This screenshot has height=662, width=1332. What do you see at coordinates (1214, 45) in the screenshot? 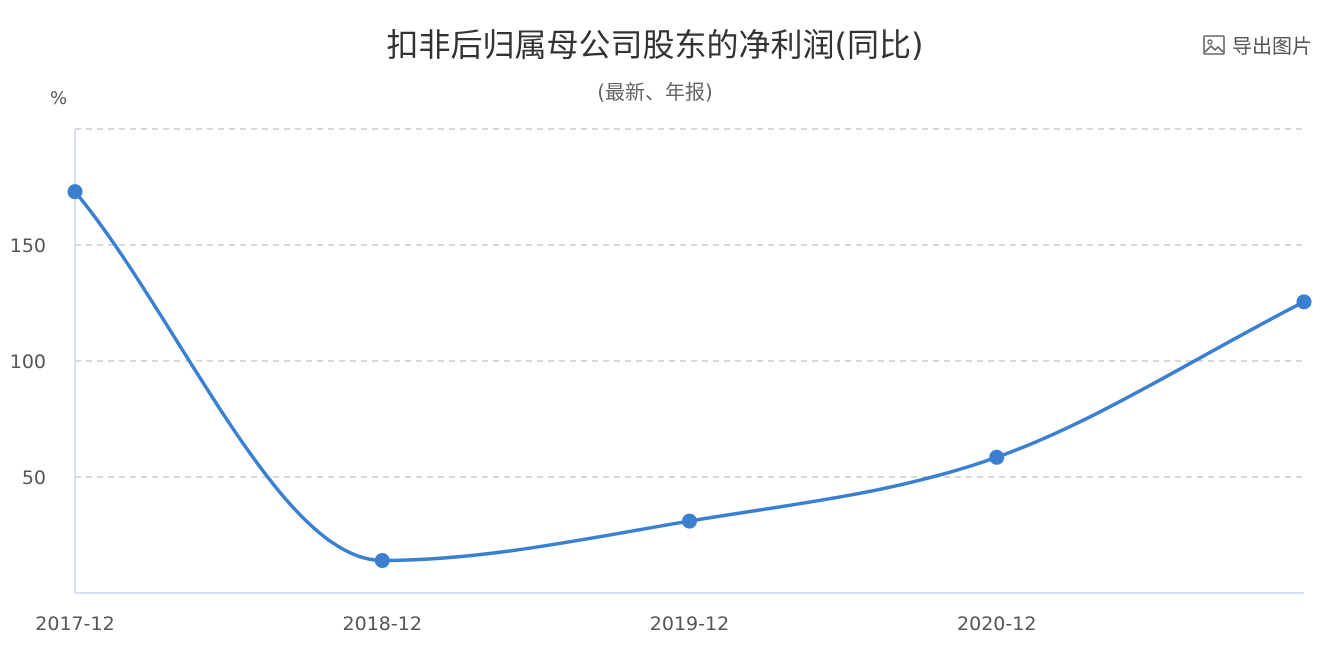
I see `image-icon` at bounding box center [1214, 45].